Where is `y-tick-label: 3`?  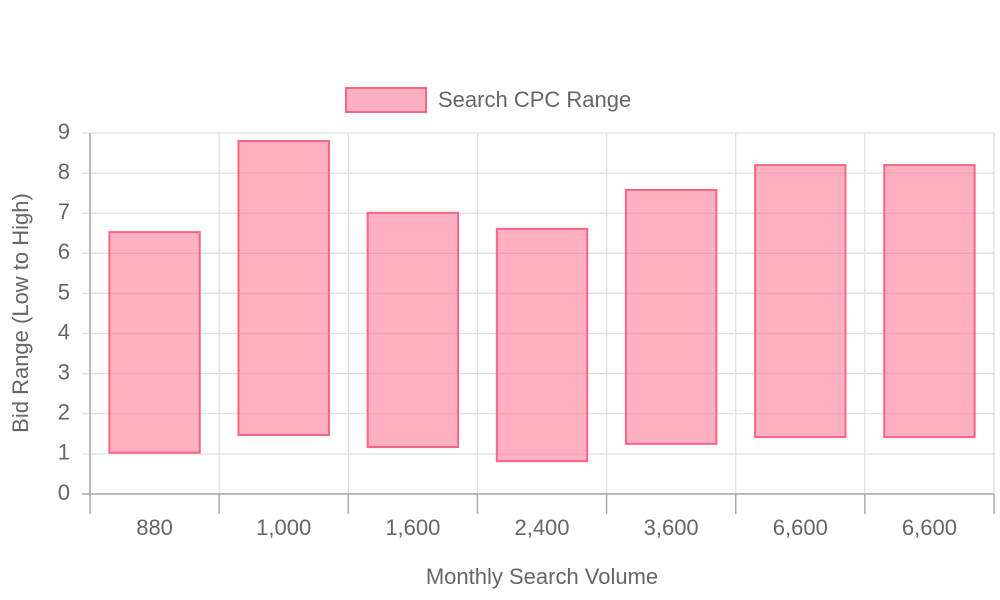
y-tick-label: 3 is located at coordinates (64, 371).